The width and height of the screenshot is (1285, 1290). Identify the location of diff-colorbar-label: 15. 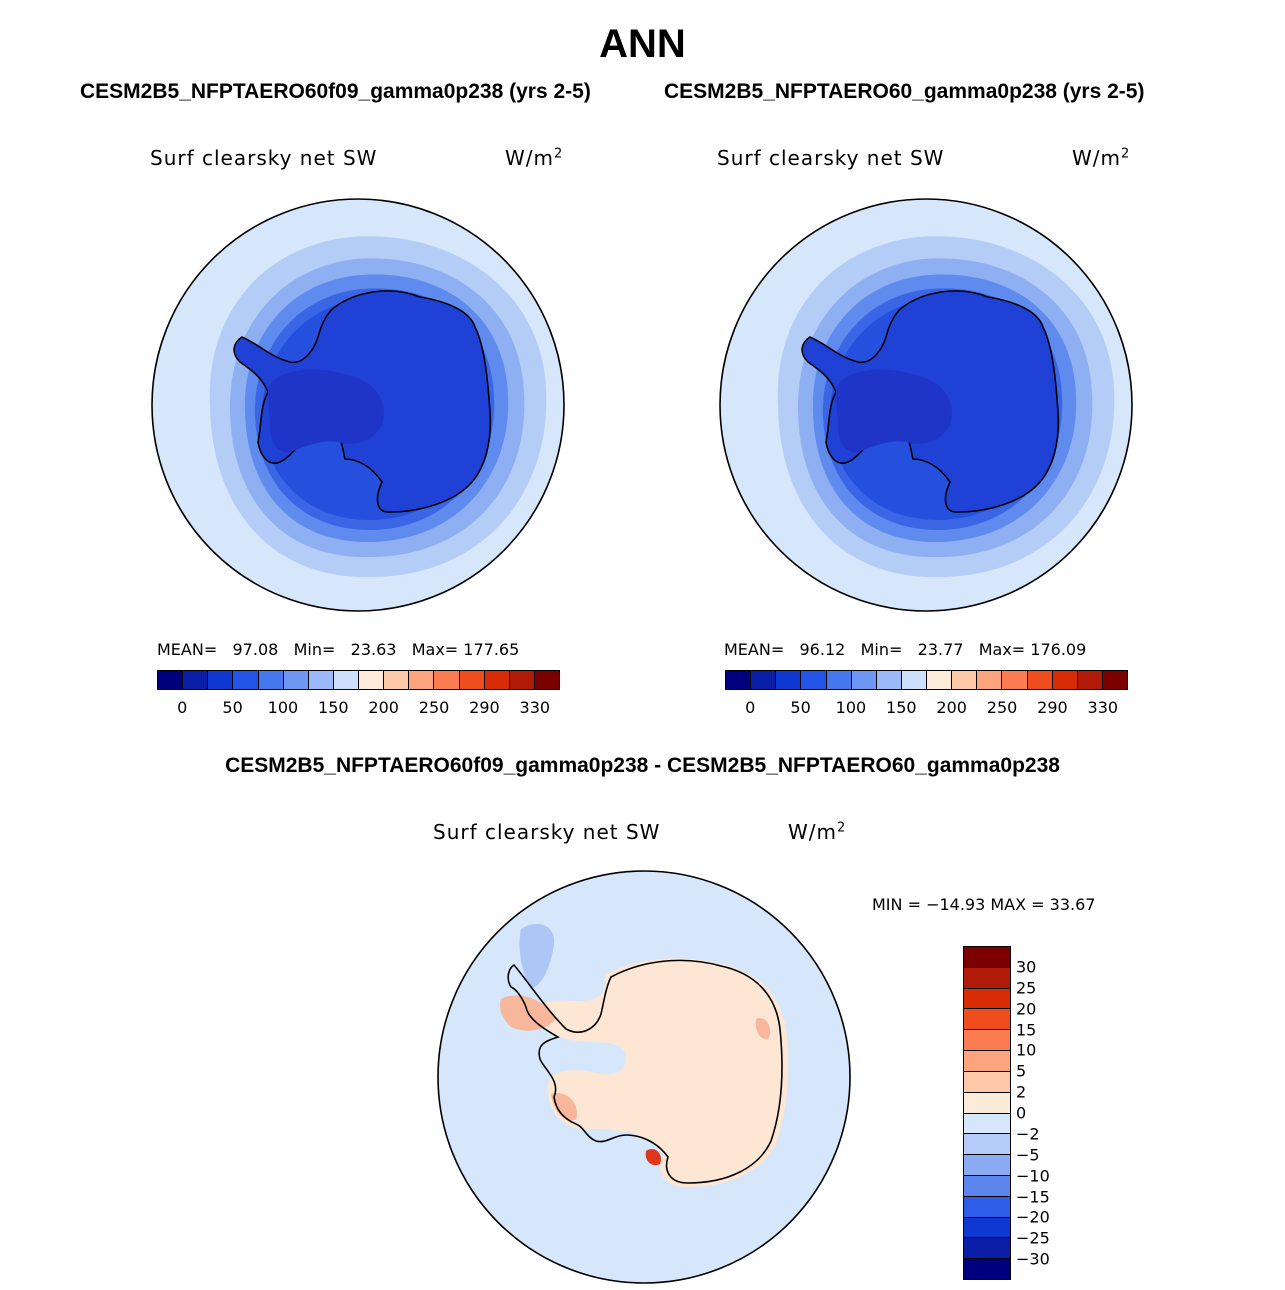
(1026, 1029).